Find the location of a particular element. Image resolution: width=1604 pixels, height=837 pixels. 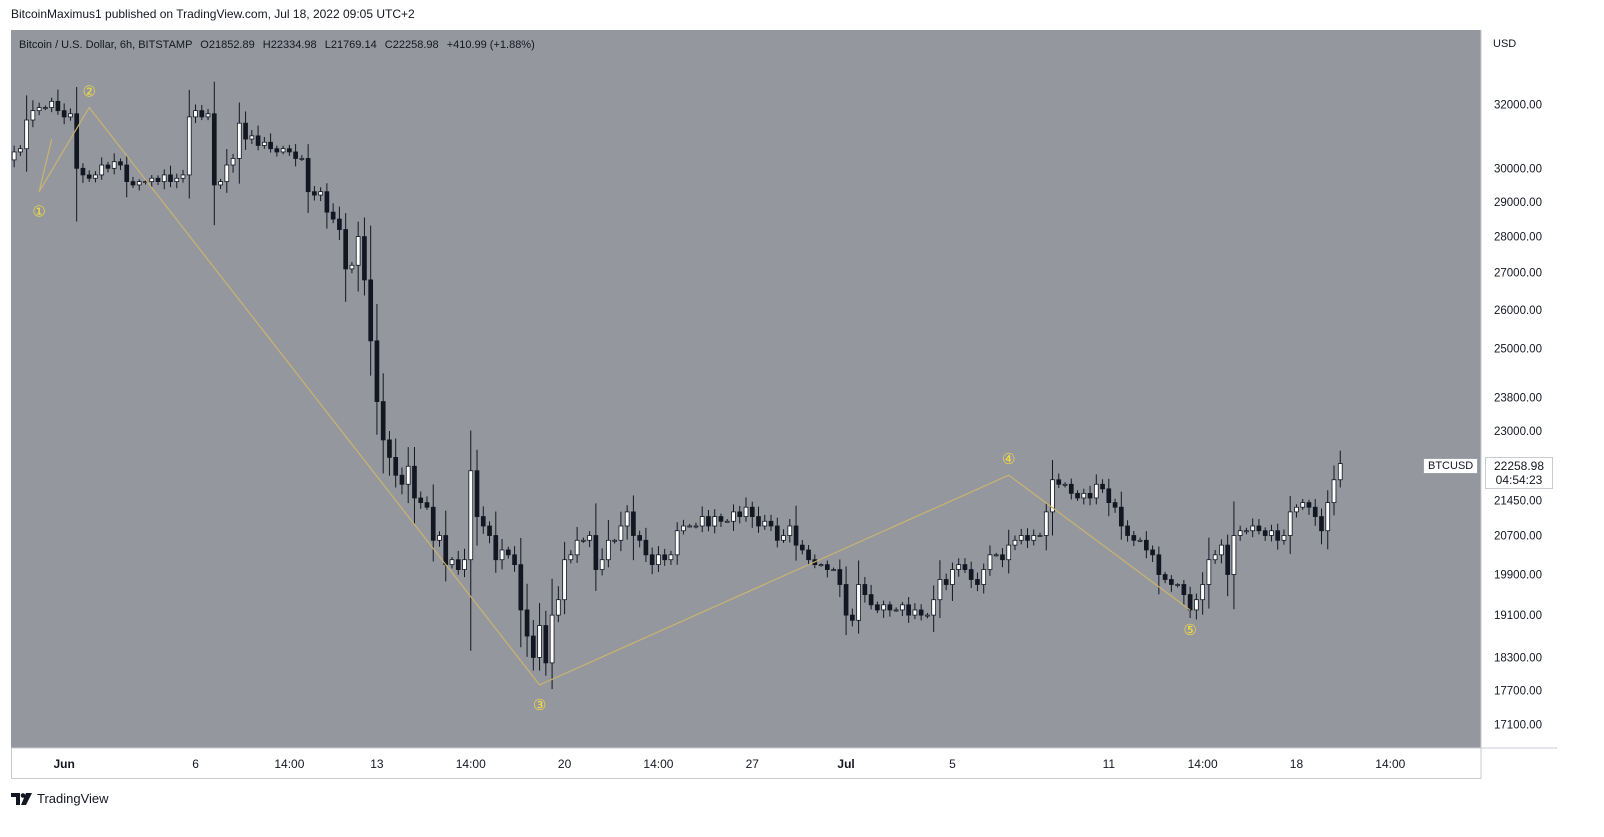

legend-high-value: 22334.98 is located at coordinates (293, 45).